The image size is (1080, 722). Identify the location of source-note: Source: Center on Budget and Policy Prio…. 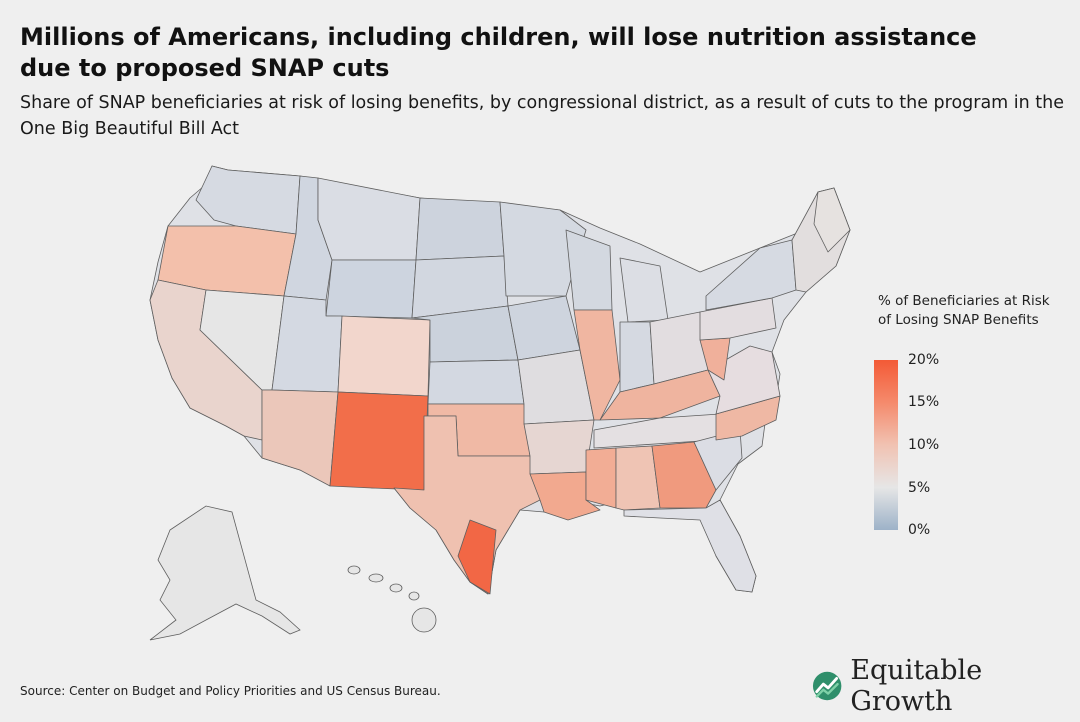
(230, 691).